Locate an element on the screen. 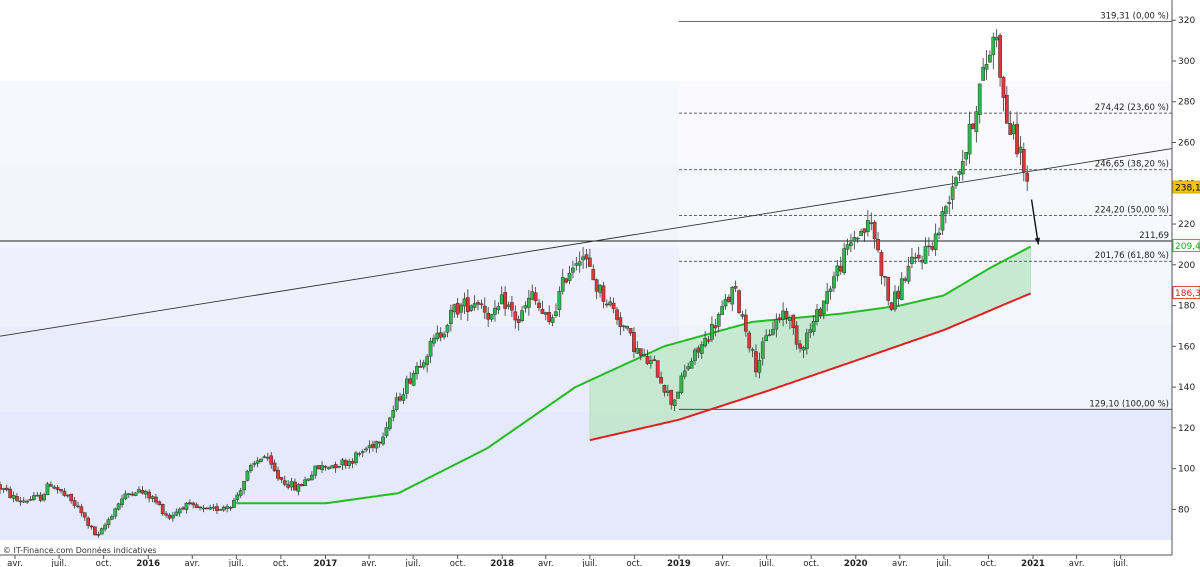 This screenshot has width=1200, height=567. x-tick-label: 2019 is located at coordinates (679, 563).